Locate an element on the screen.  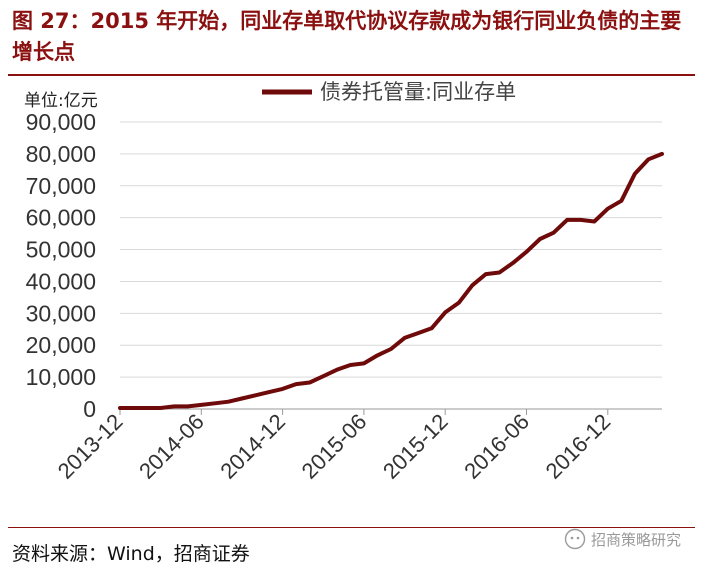
y-tick-label: 90,000 is located at coordinates (61, 122).